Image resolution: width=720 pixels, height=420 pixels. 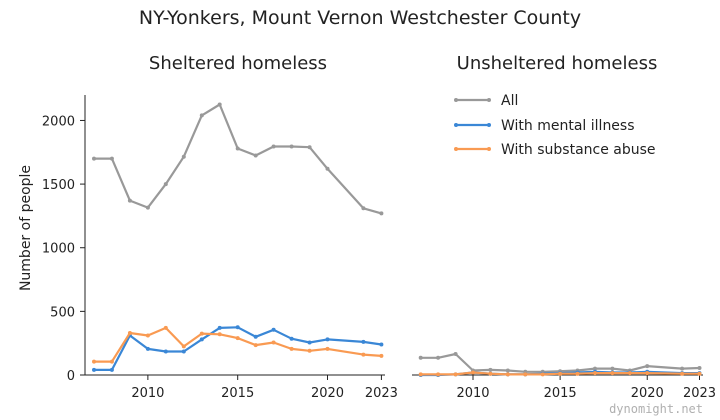 I want to click on y-tick-label: 1500, so click(x=58, y=185).